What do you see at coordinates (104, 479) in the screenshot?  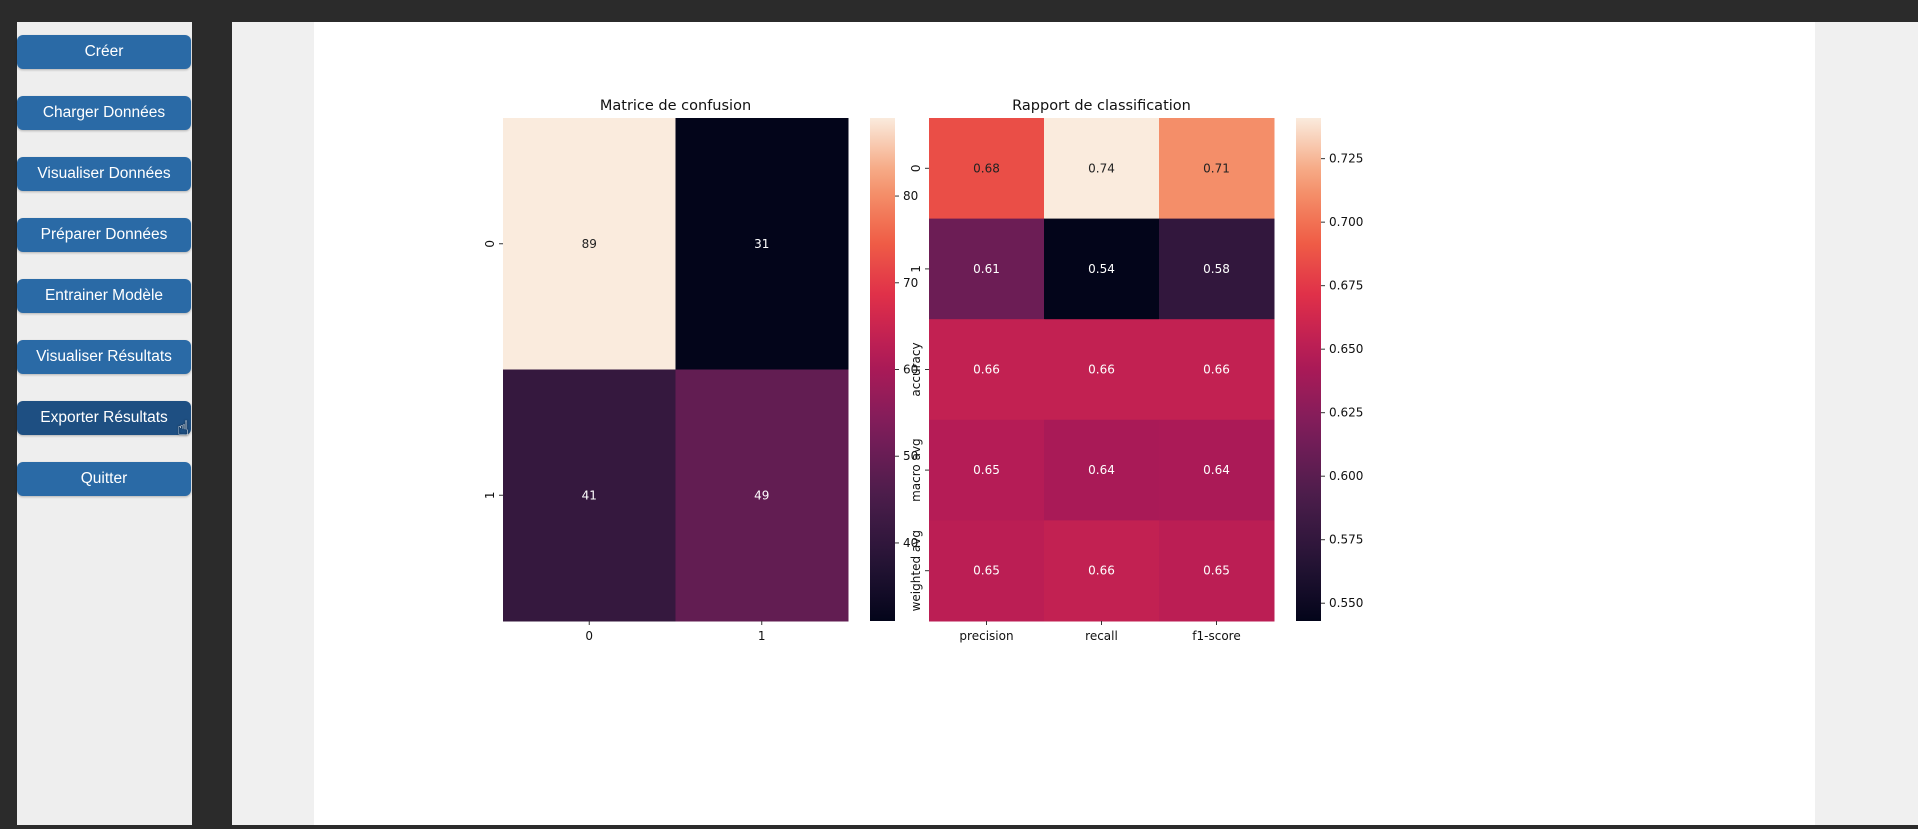 I see `quitter-button: Quitter` at bounding box center [104, 479].